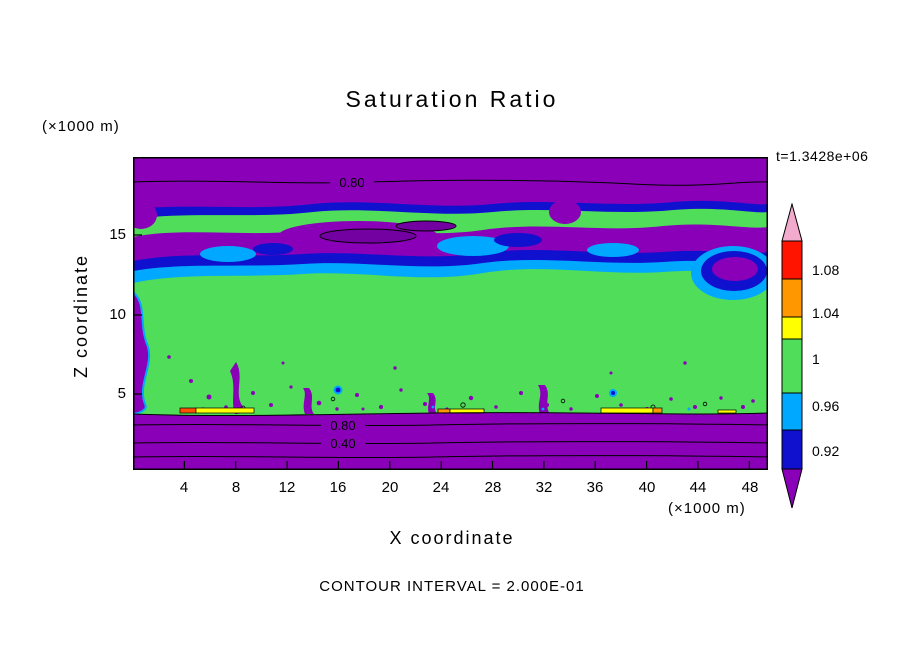  I want to click on colorbar-tick-label: 1.08, so click(826, 270).